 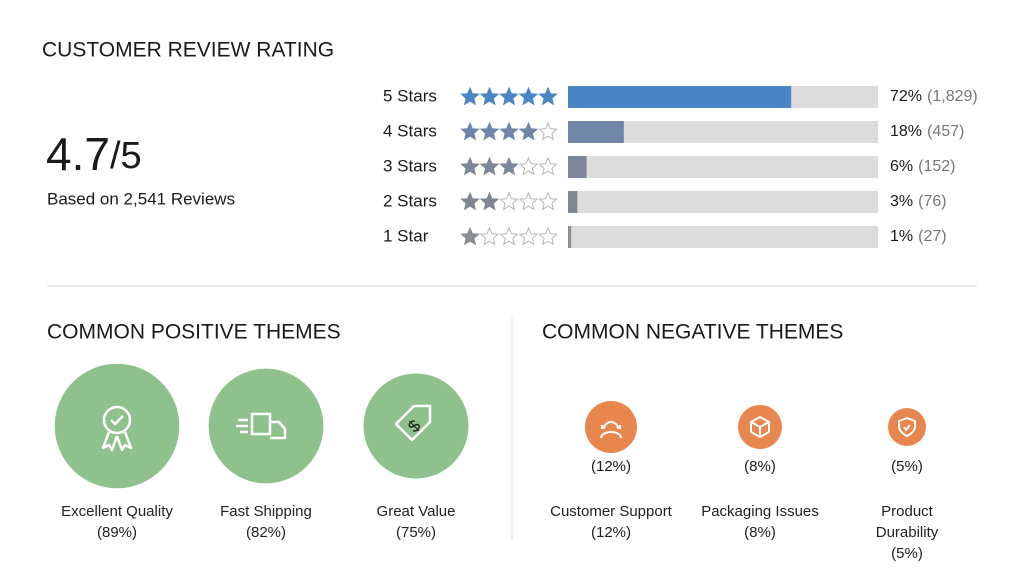 I want to click on percent-label: 72%, so click(x=906, y=96).